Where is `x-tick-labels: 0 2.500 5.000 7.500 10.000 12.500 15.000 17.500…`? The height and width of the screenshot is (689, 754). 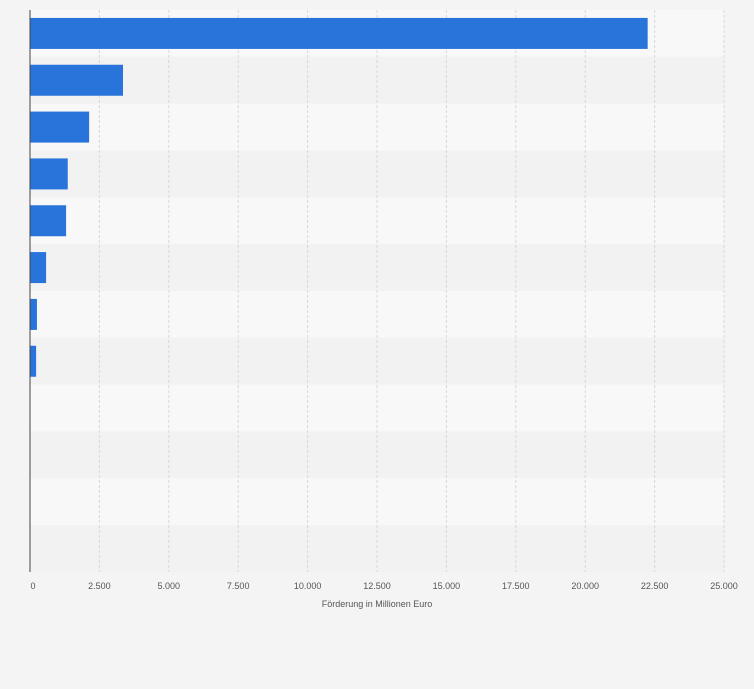
x-tick-labels: 0 2.500 5.000 7.500 10.000 12.500 15.000 17.500… is located at coordinates (383, 586).